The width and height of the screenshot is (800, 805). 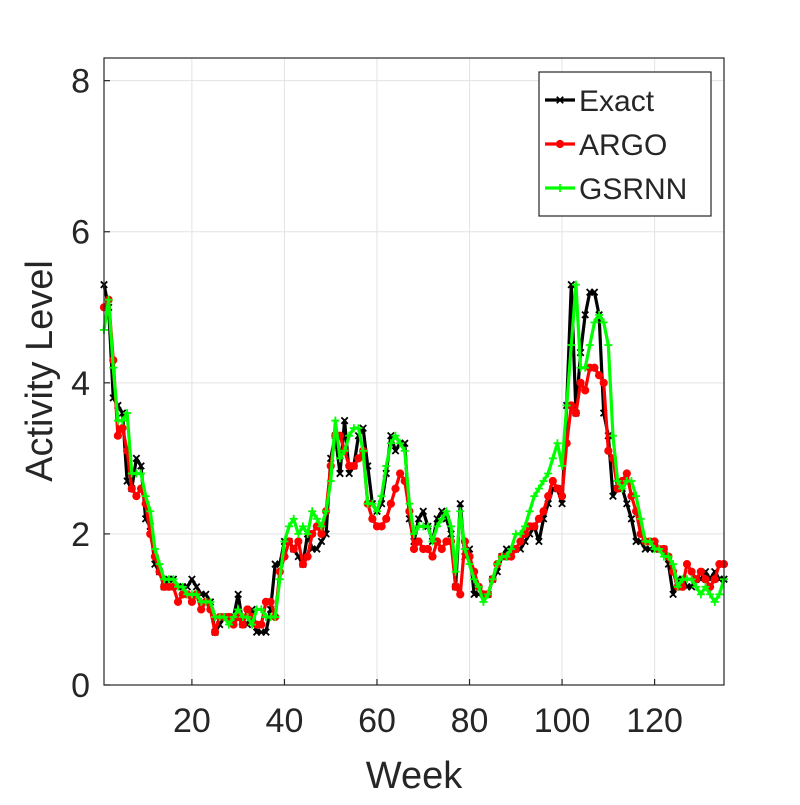 I want to click on legend-item-gsrnn: GSRNN, so click(x=616, y=189).